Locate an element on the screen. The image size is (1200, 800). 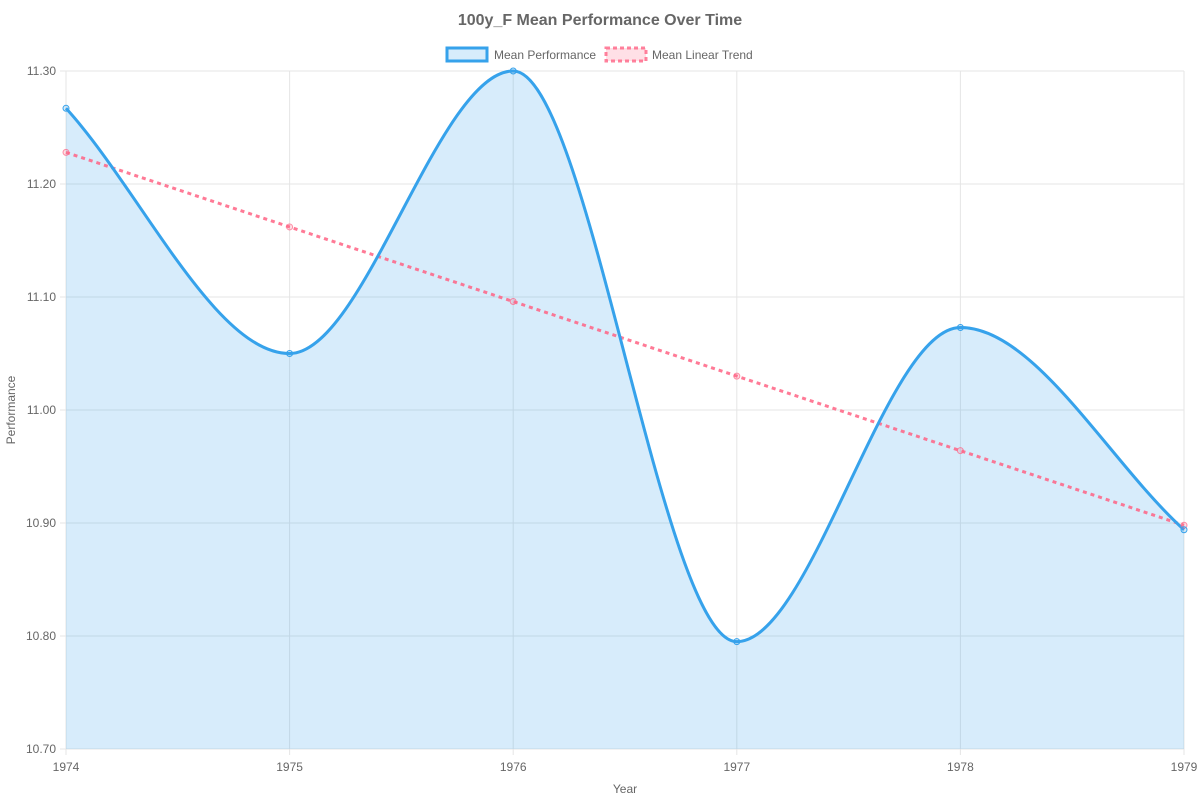
legend-swatch-mean-linear-trend is located at coordinates (626, 54).